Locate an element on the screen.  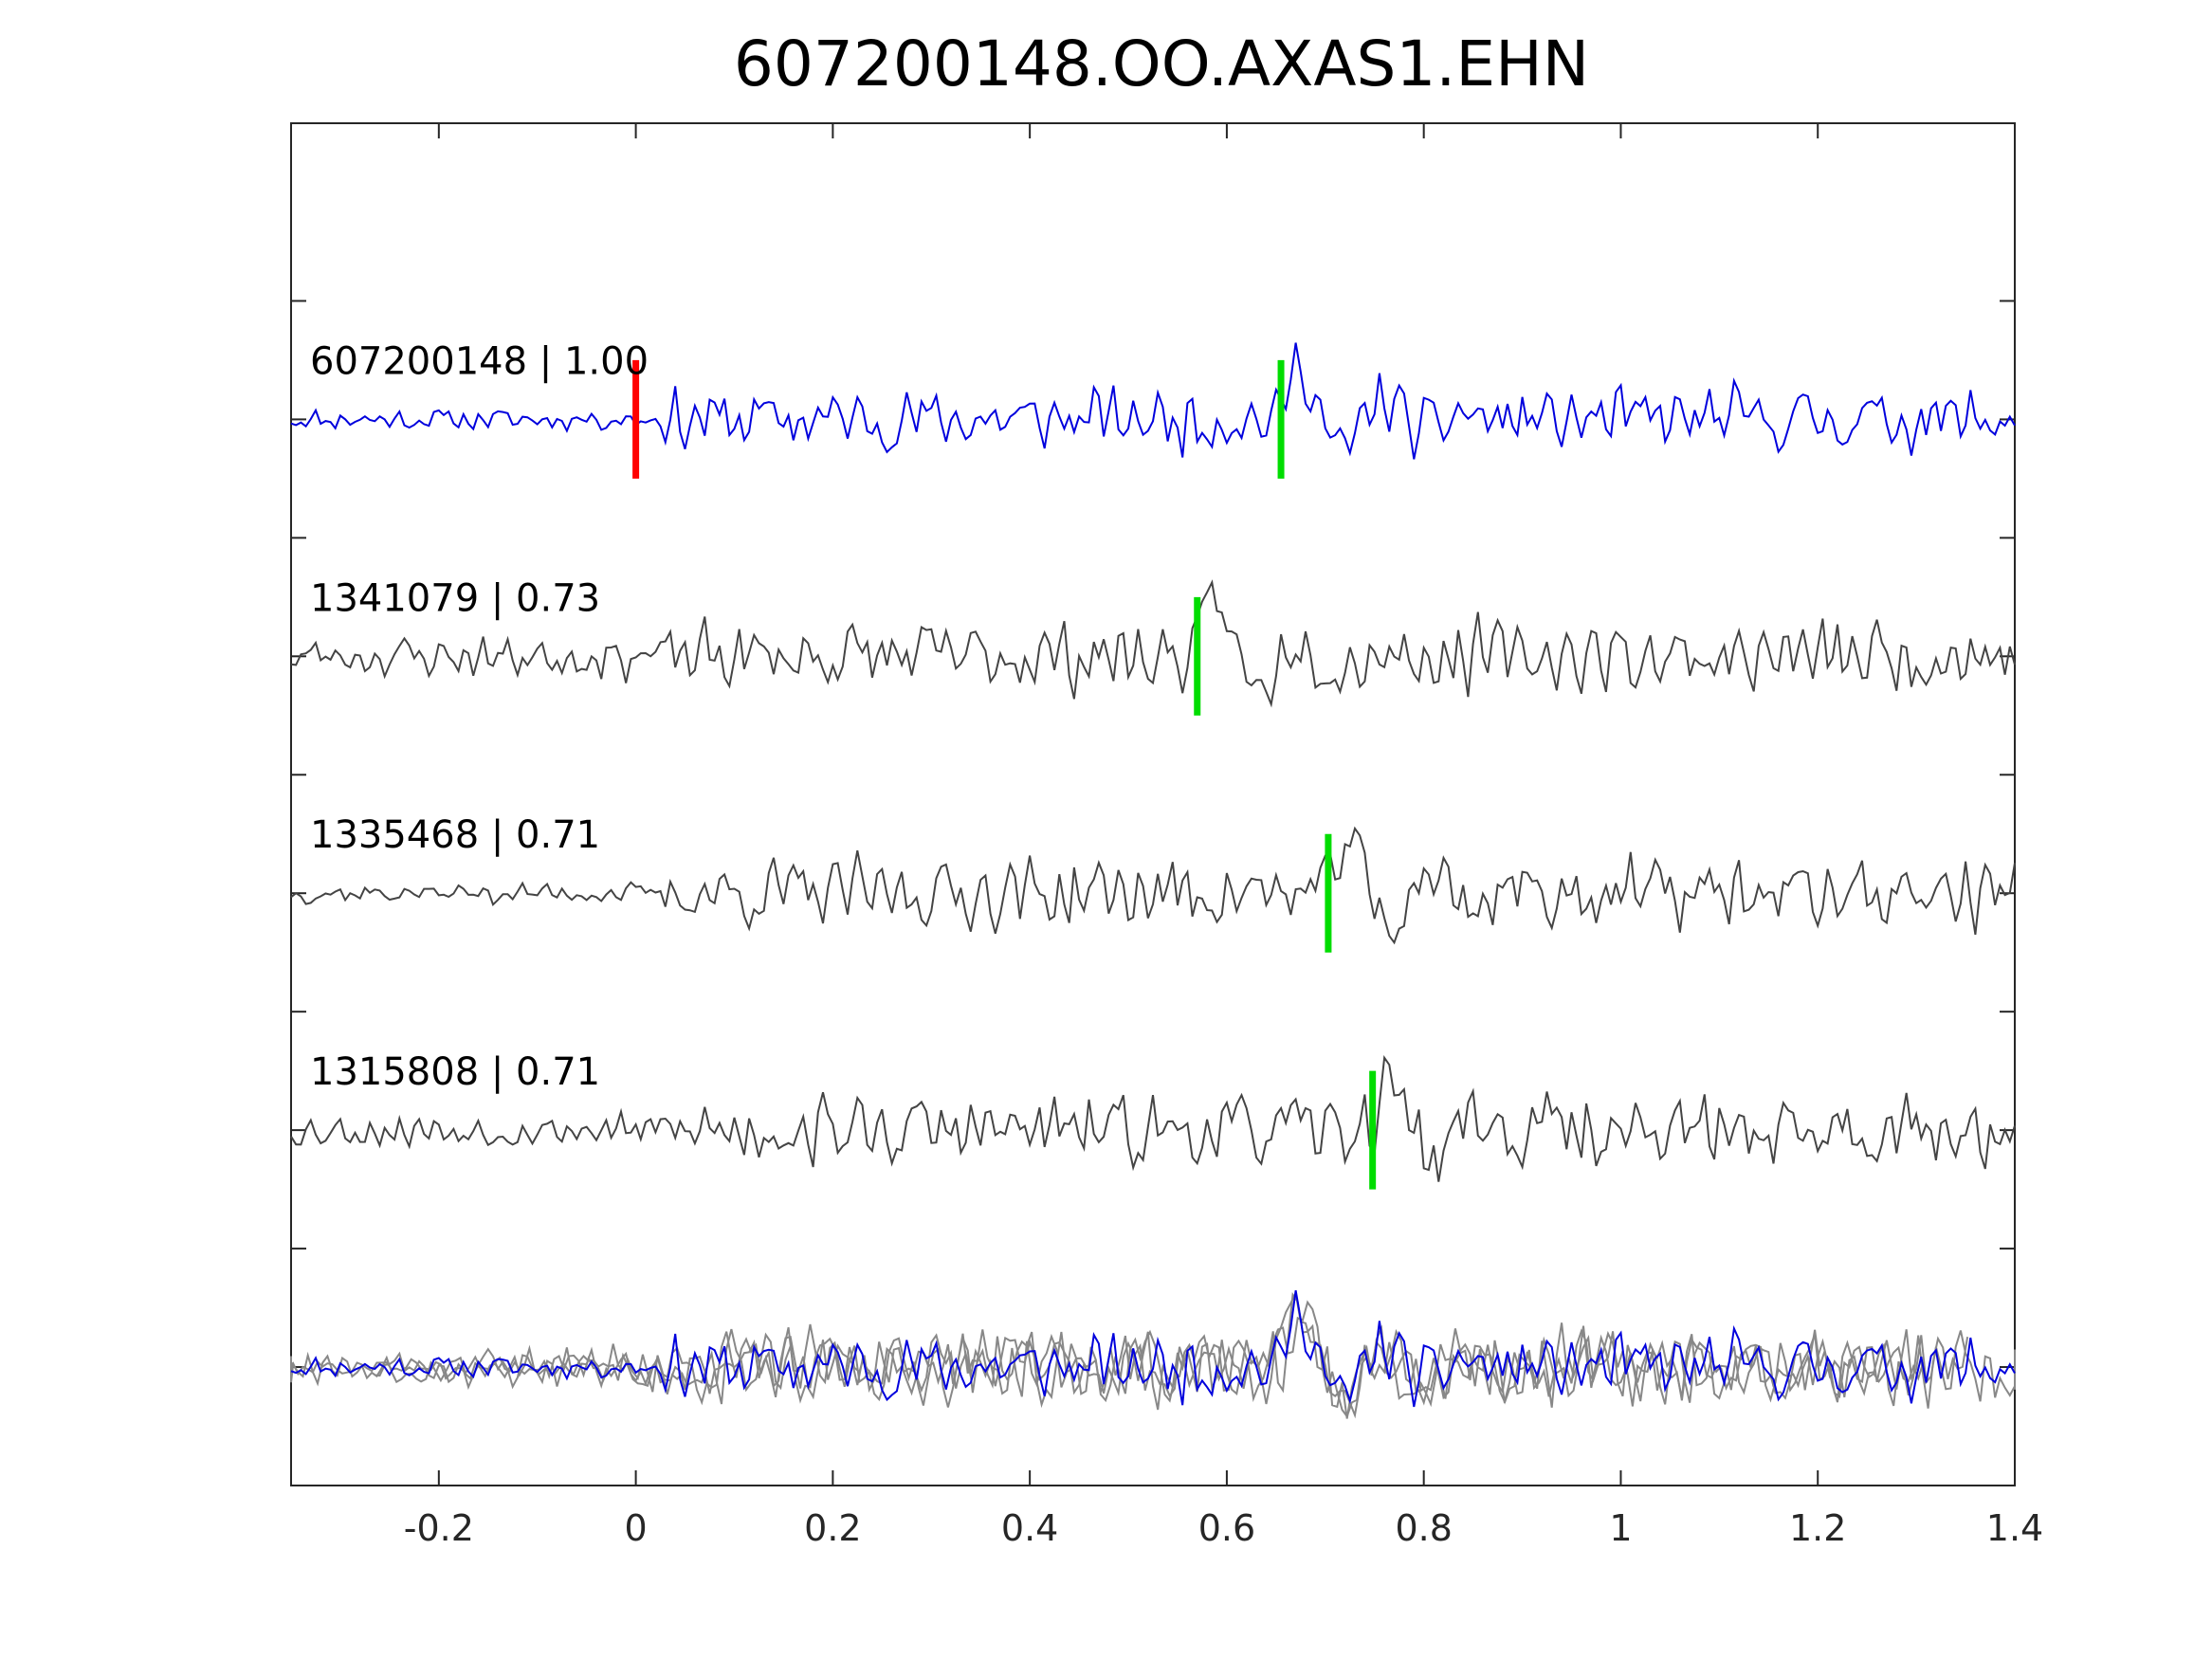
overlay-stack is located at coordinates (1153, 1354).